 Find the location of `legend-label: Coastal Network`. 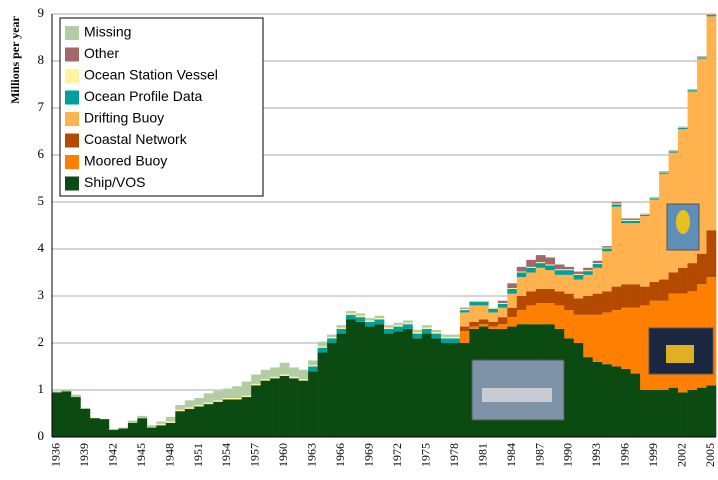

legend-label: Coastal Network is located at coordinates (136, 139).